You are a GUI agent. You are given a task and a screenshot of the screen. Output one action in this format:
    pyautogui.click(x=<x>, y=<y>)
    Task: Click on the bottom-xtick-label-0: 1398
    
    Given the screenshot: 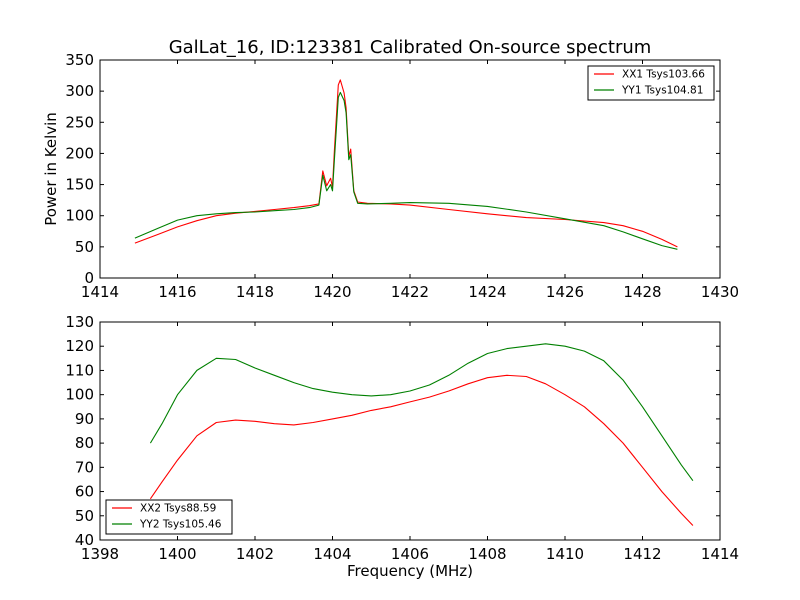 What is the action you would take?
    pyautogui.click(x=100, y=554)
    